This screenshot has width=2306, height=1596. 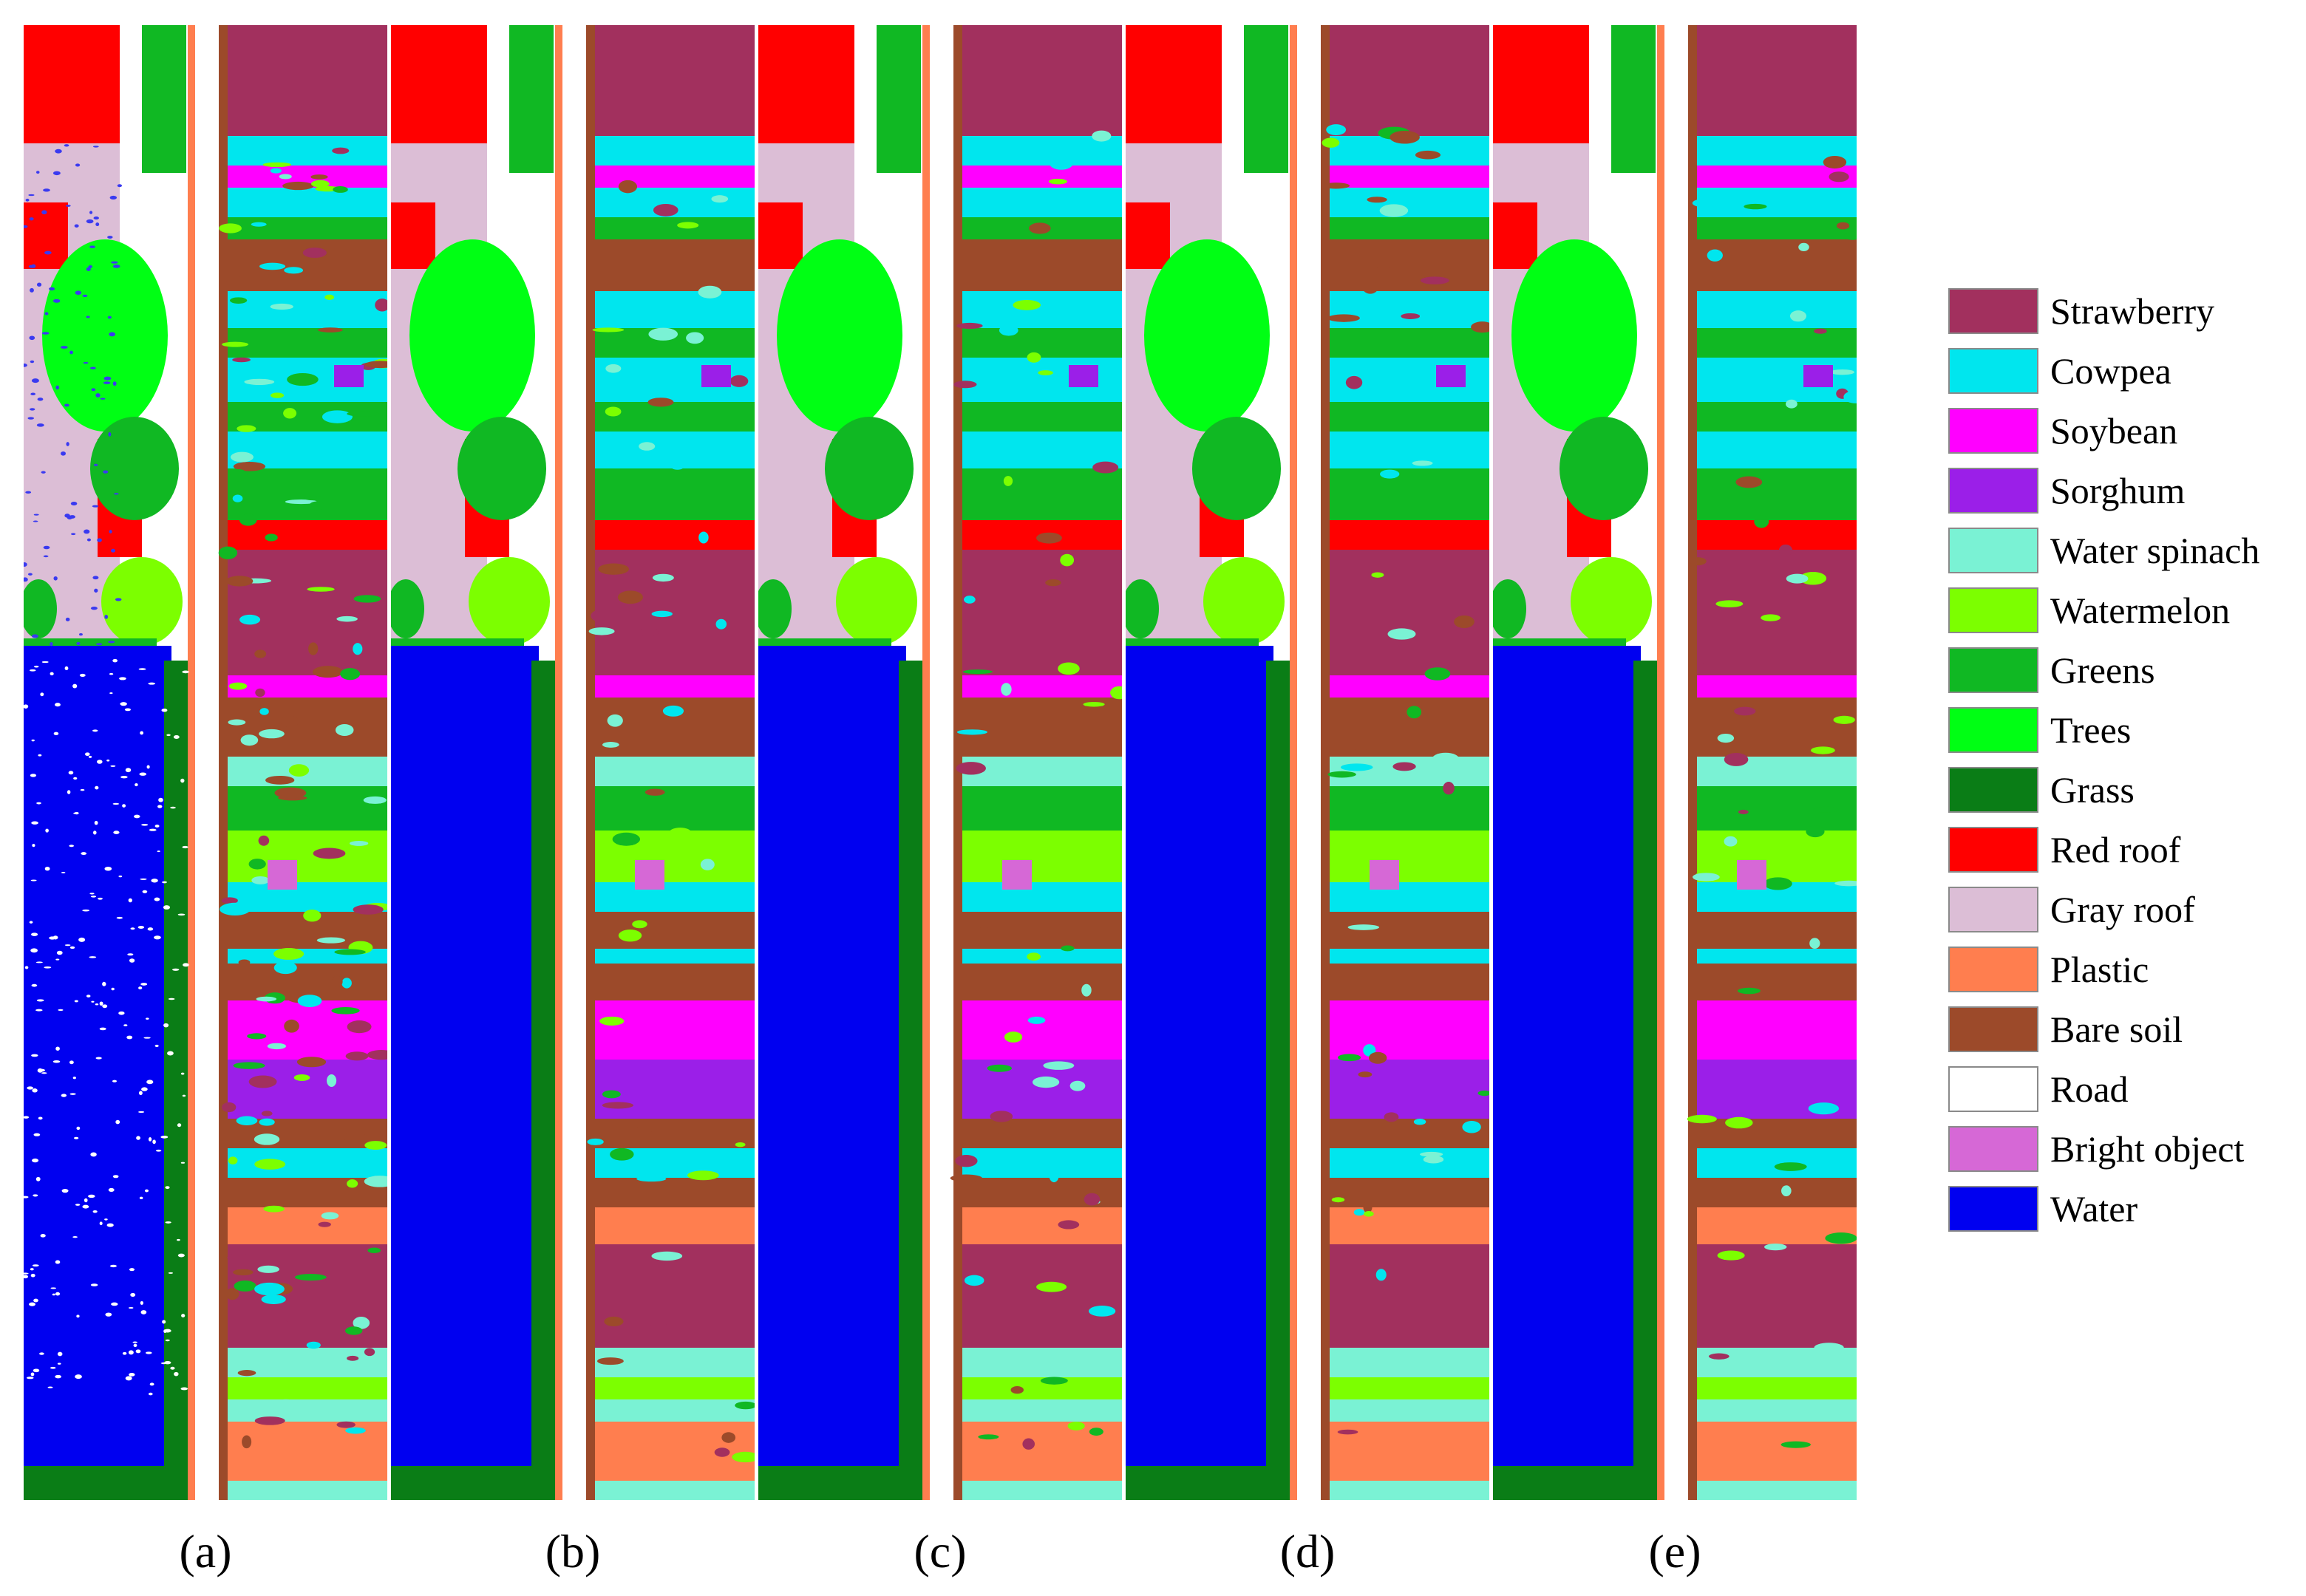 What do you see at coordinates (940, 762) in the screenshot?
I see `map-panel-c` at bounding box center [940, 762].